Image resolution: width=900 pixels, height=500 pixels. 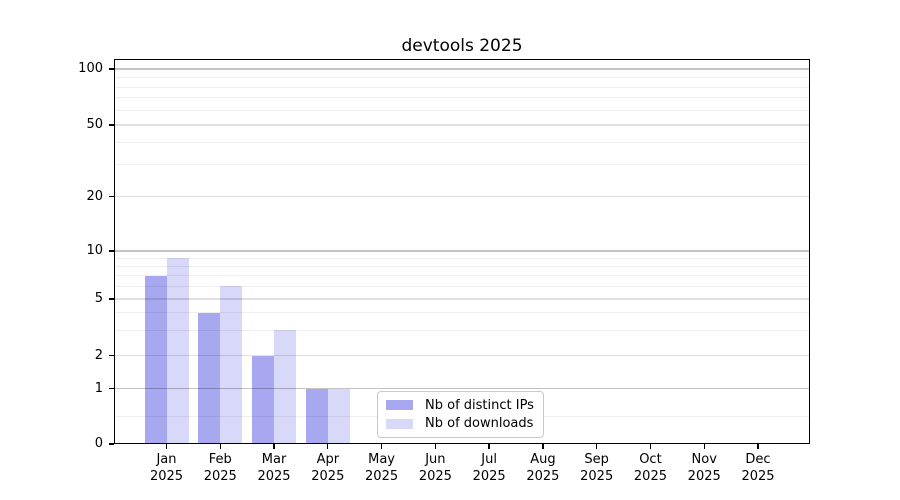 What do you see at coordinates (758, 476) in the screenshot?
I see `month-year-dec: 2025` at bounding box center [758, 476].